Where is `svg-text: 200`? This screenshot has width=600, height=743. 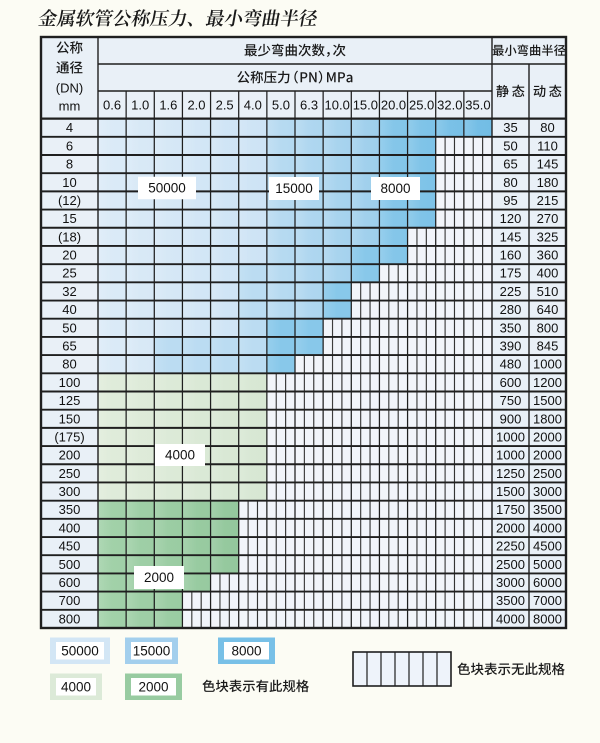
svg-text: 200 is located at coordinates (70, 455).